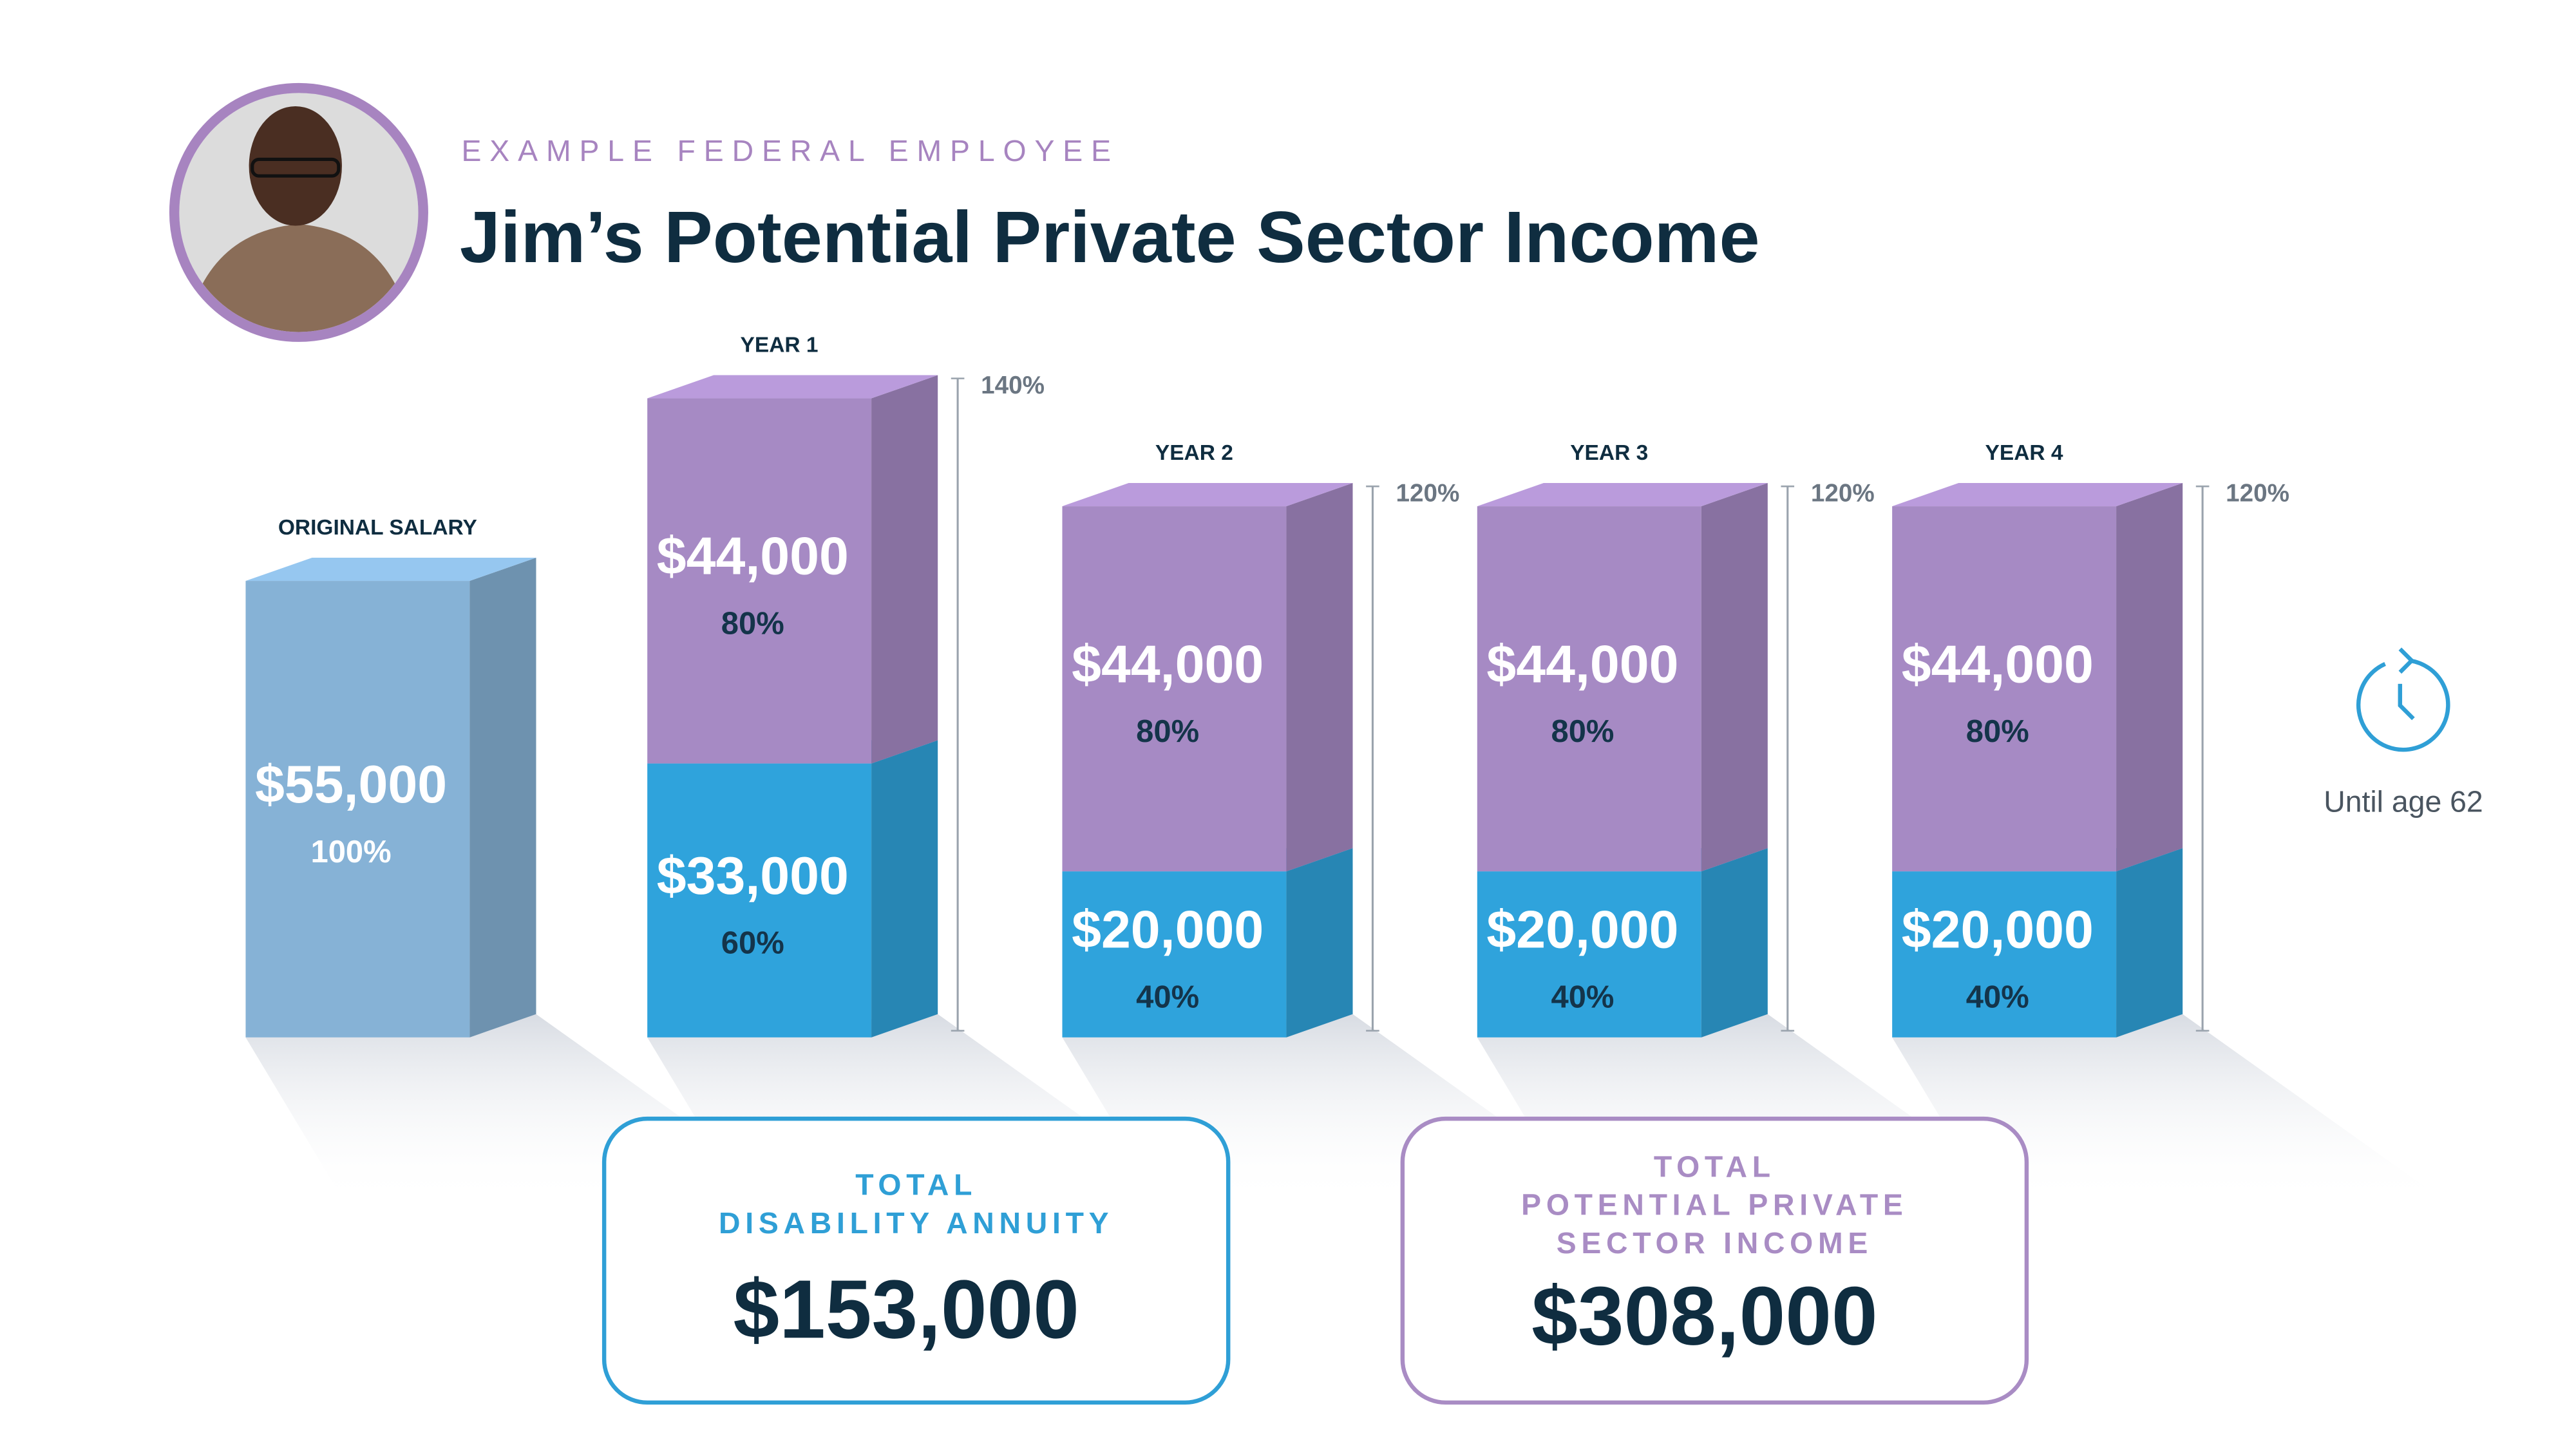 The width and height of the screenshot is (2576, 1449). I want to click on subtitle: EXAMPLE FEDERAL EMPLOYEE, so click(790, 151).